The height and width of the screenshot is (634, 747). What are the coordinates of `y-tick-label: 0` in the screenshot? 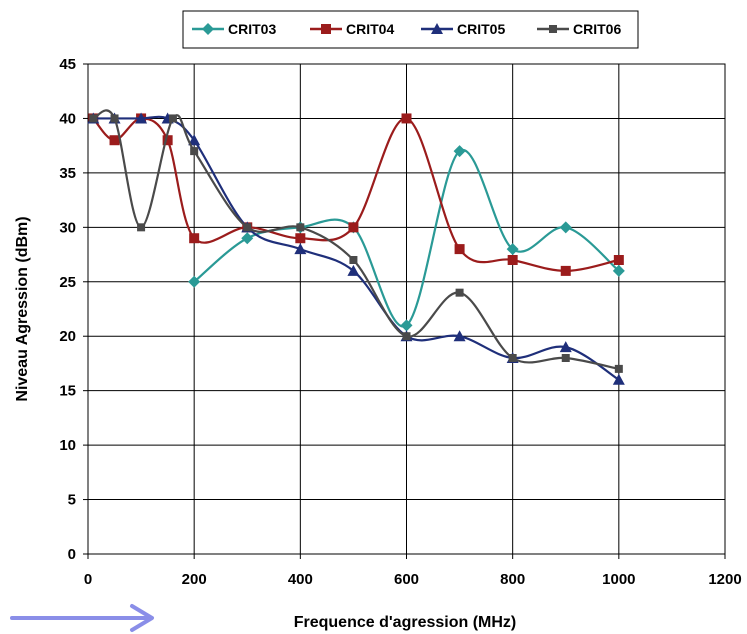 It's located at (72, 554).